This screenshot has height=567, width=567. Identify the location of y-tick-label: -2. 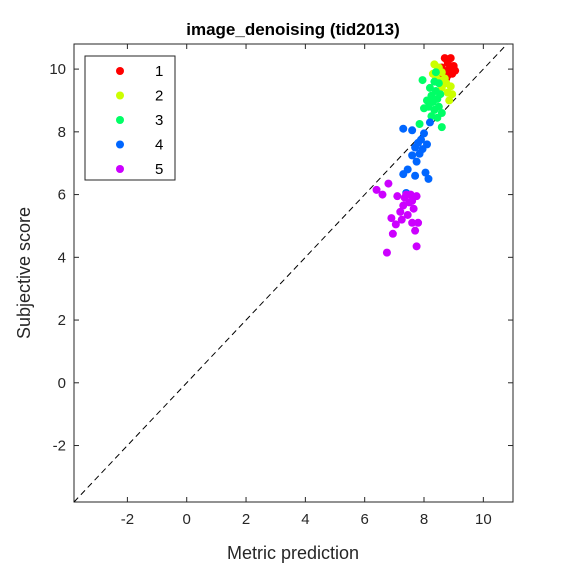
(59, 446).